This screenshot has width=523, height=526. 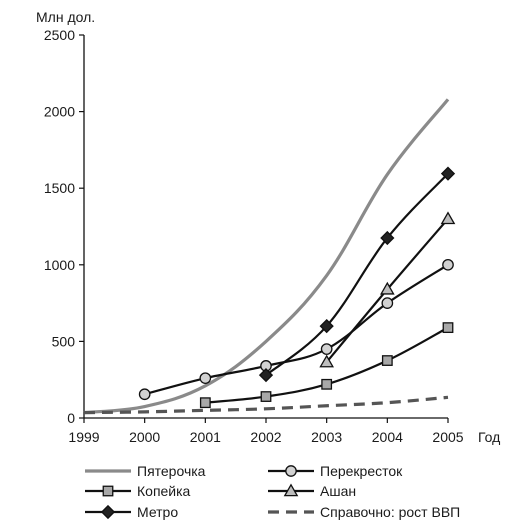 What do you see at coordinates (144, 437) in the screenshot?
I see `x-tick-label: 2000` at bounding box center [144, 437].